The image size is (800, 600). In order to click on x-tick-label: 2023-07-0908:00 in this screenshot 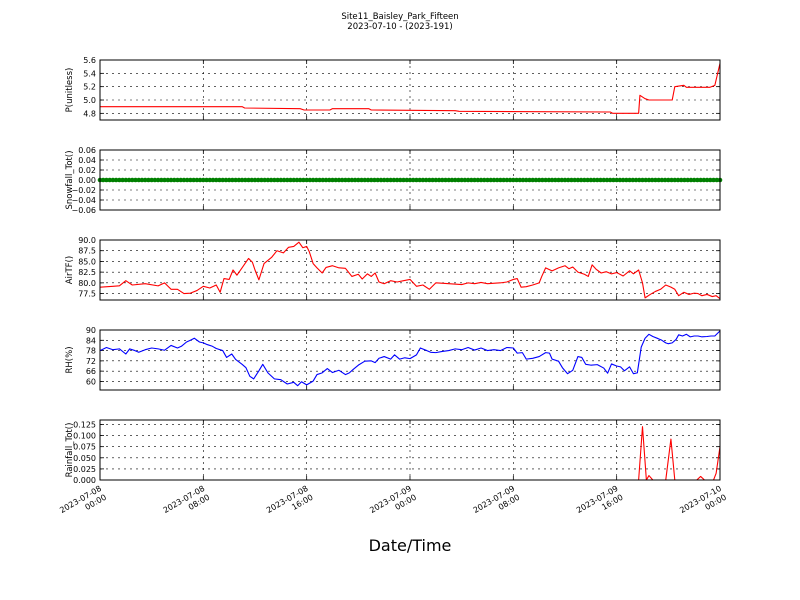, I will do `click(497, 504)`.